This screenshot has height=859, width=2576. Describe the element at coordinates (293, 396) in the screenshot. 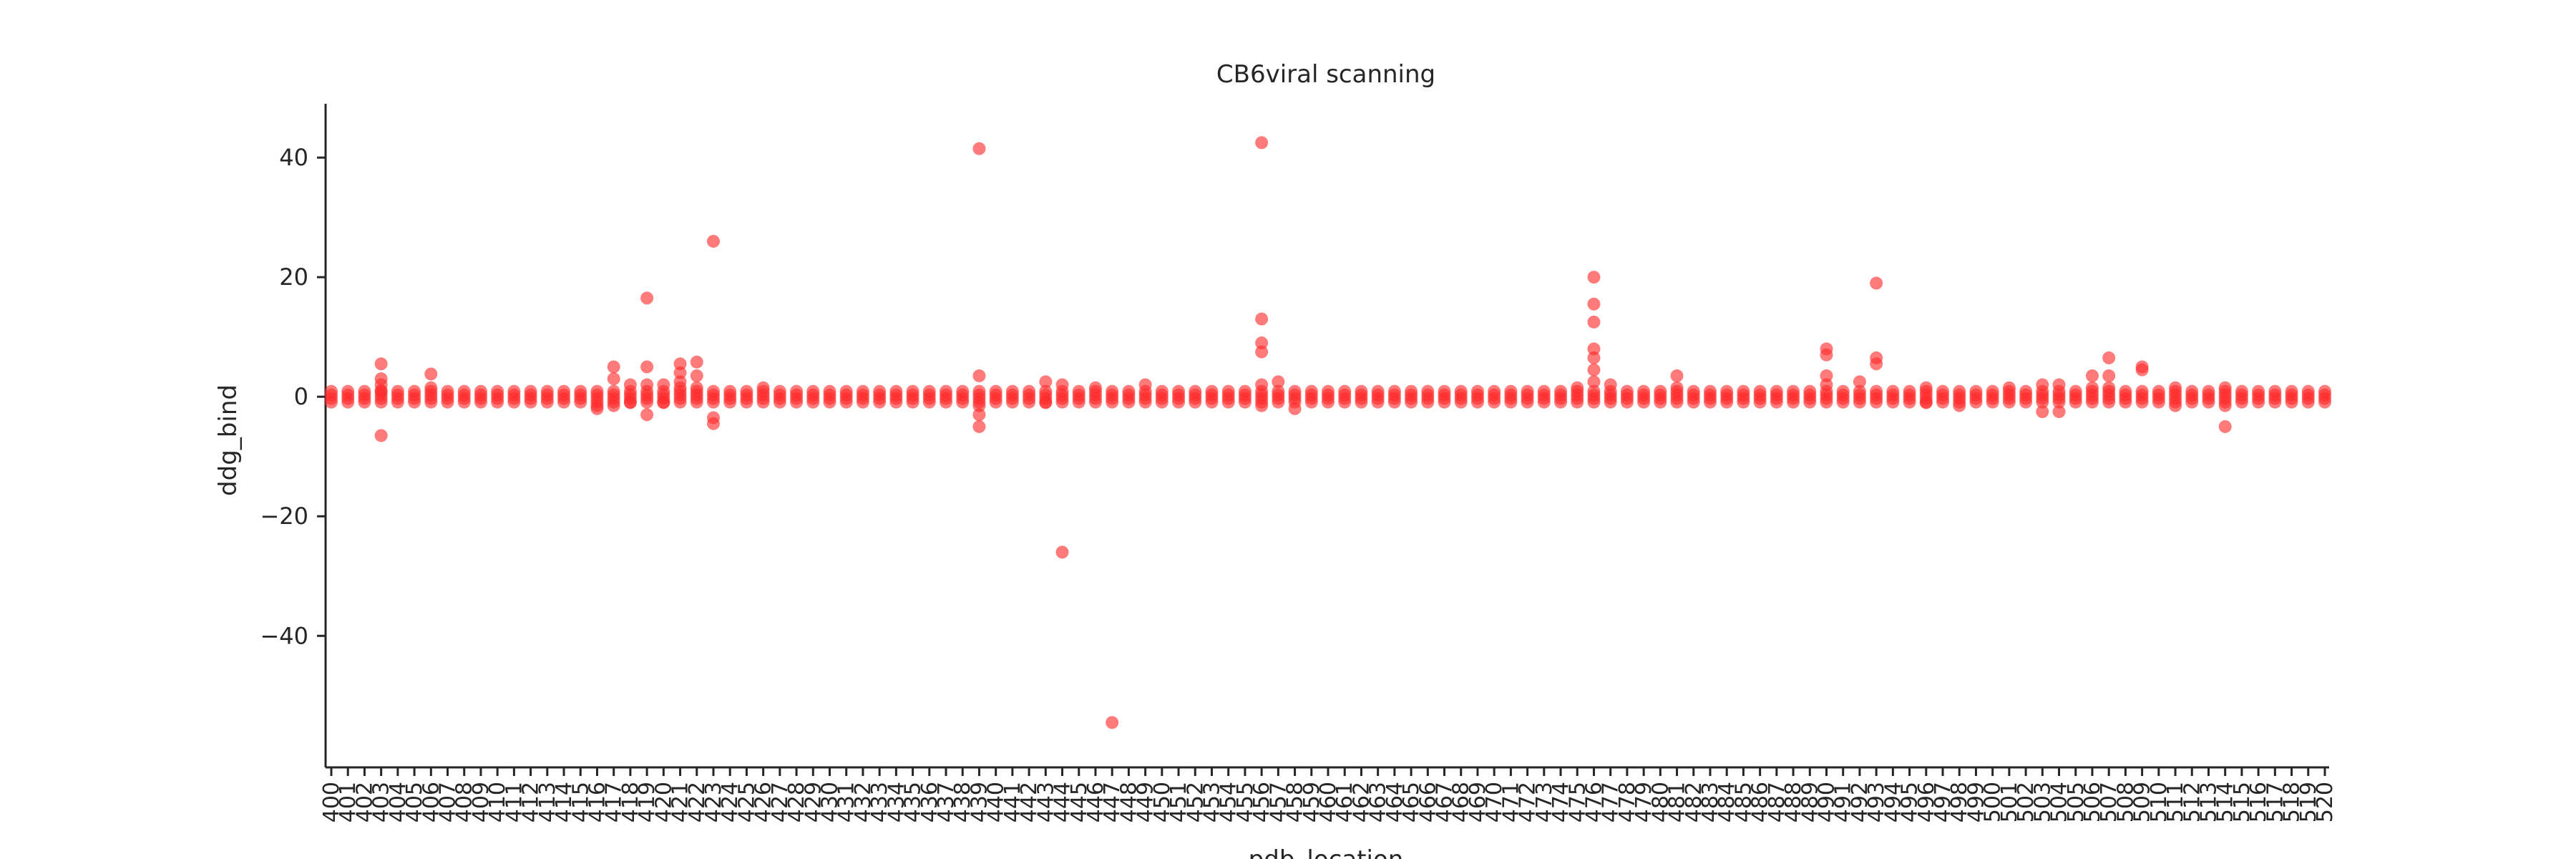

I see `y-axis-ticks: −40 −20 0 20 40` at that location.